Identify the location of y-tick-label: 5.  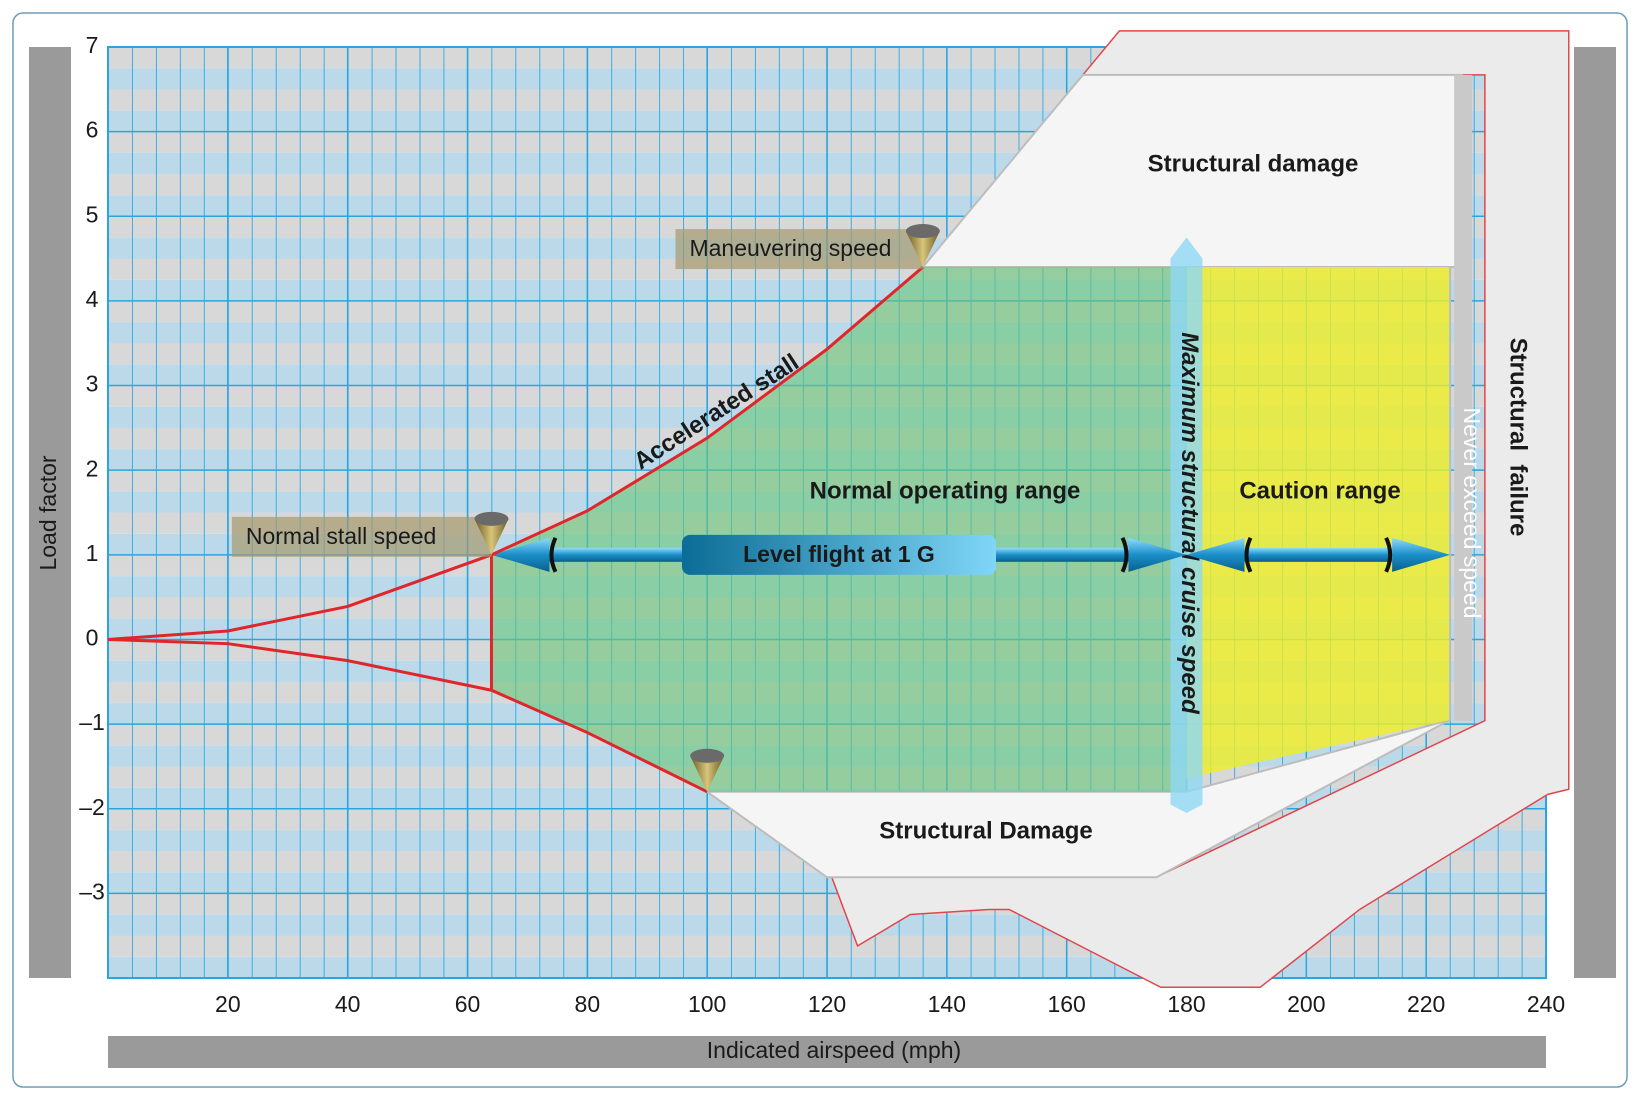
(92, 214).